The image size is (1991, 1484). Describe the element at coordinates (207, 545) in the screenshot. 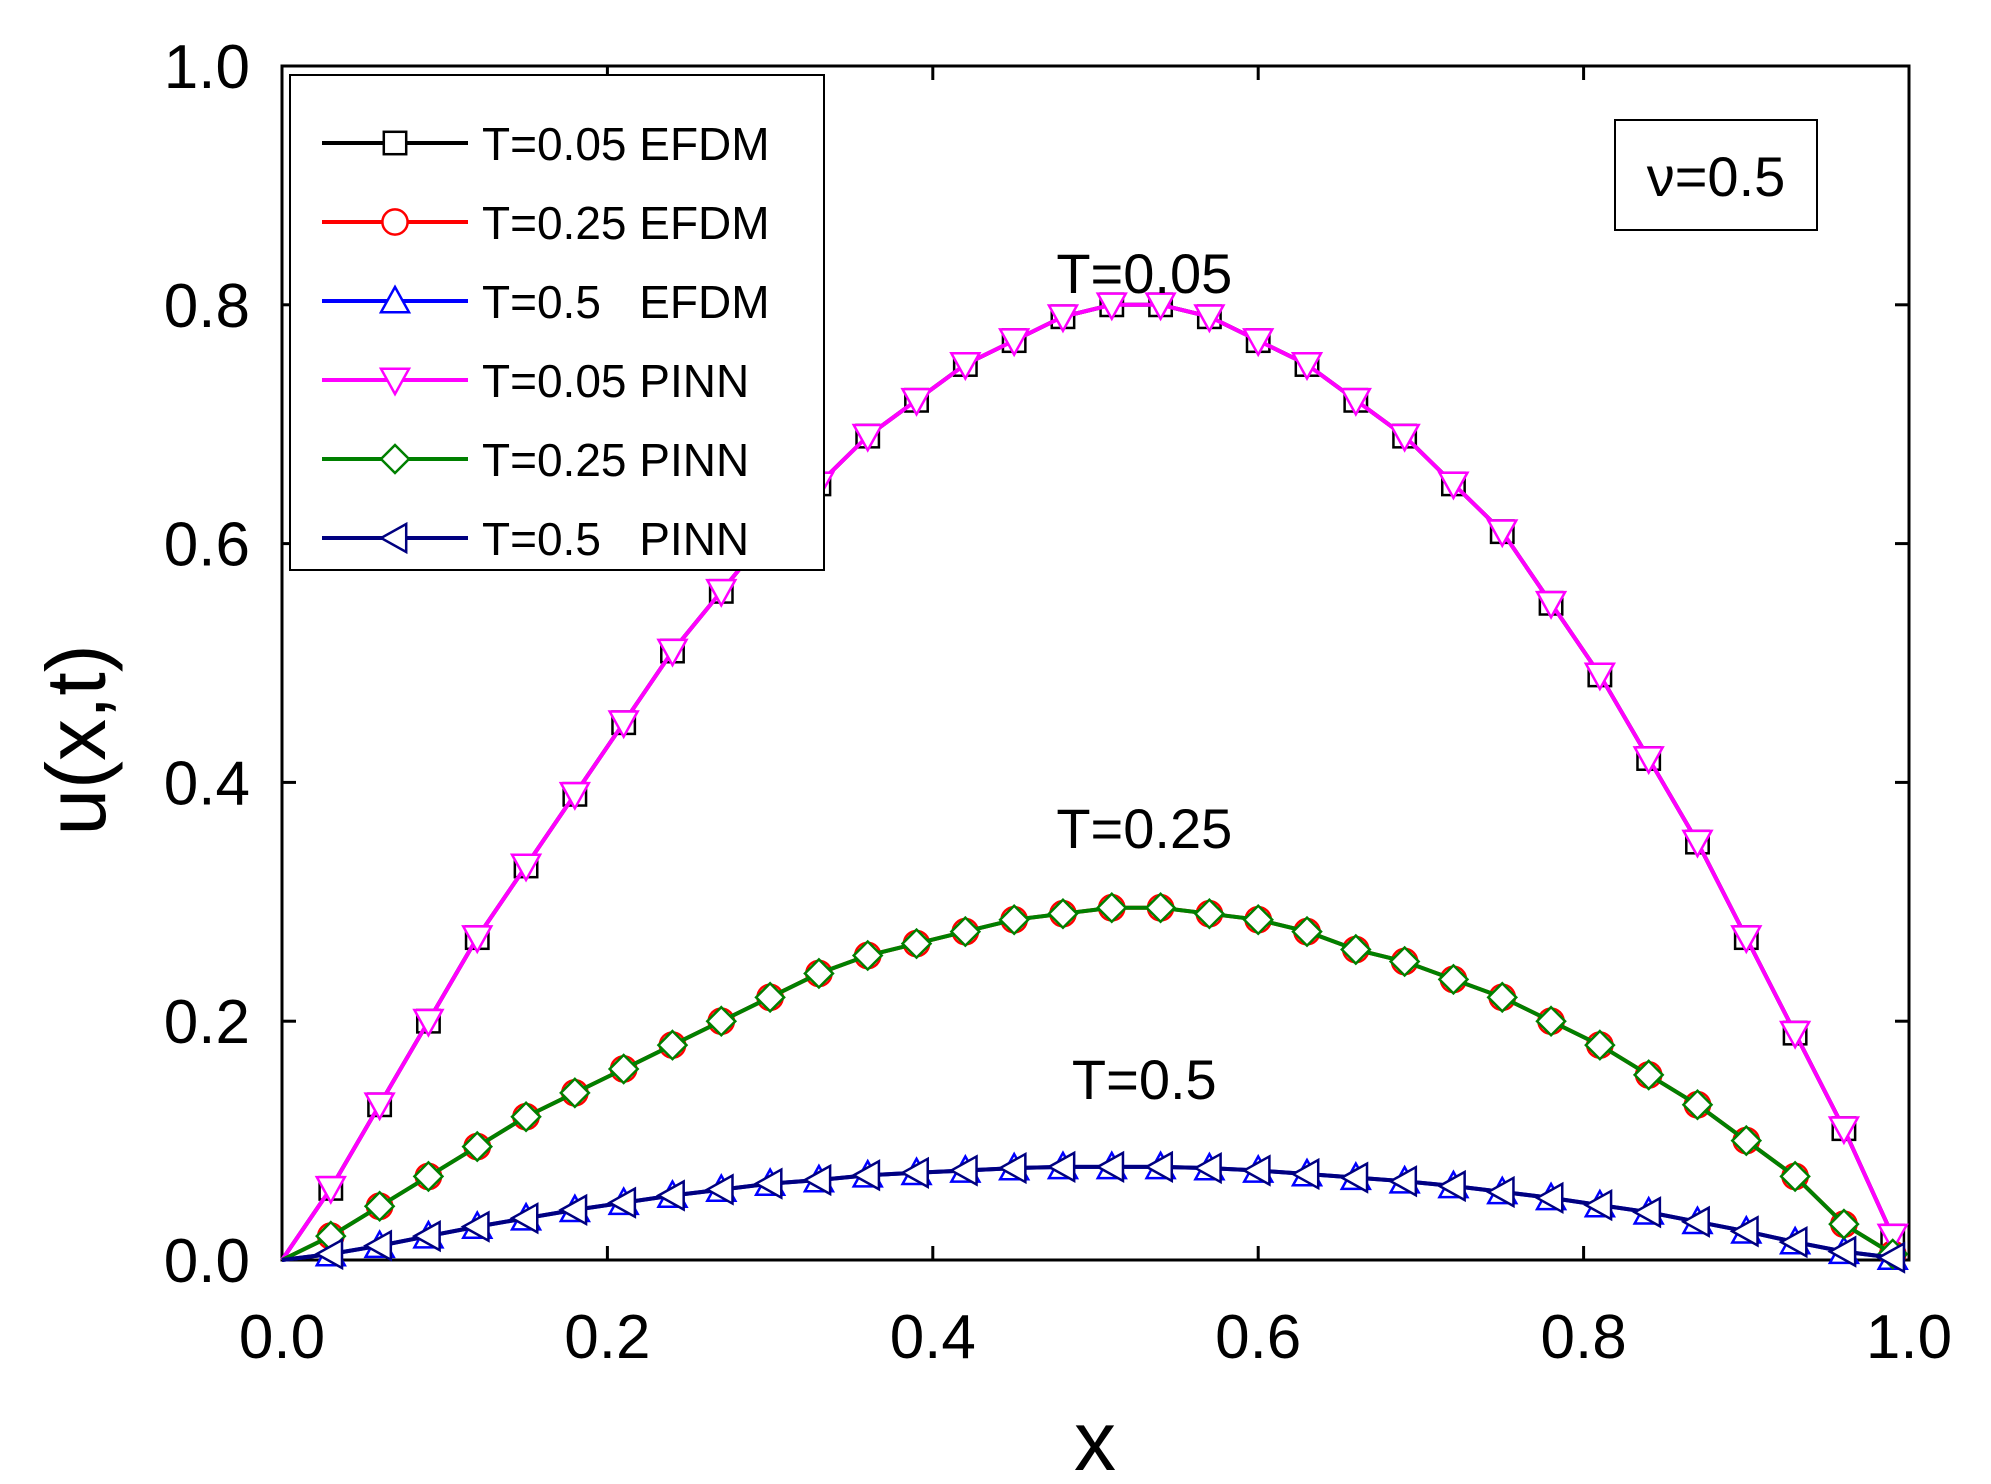

I see `y-tick-label: 0.6` at that location.